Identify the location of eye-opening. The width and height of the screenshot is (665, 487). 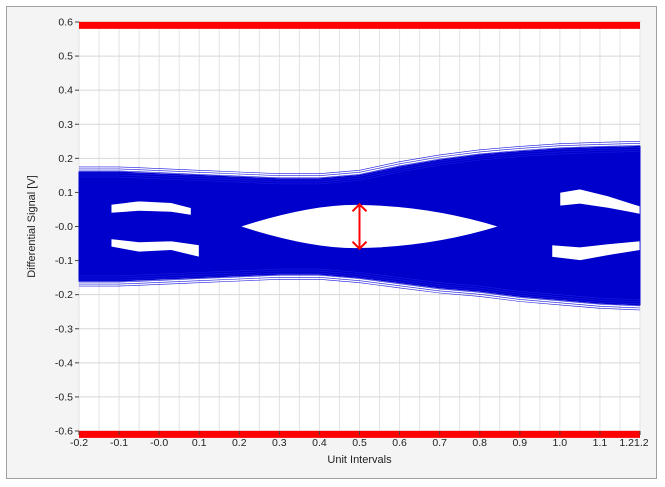
(369, 226).